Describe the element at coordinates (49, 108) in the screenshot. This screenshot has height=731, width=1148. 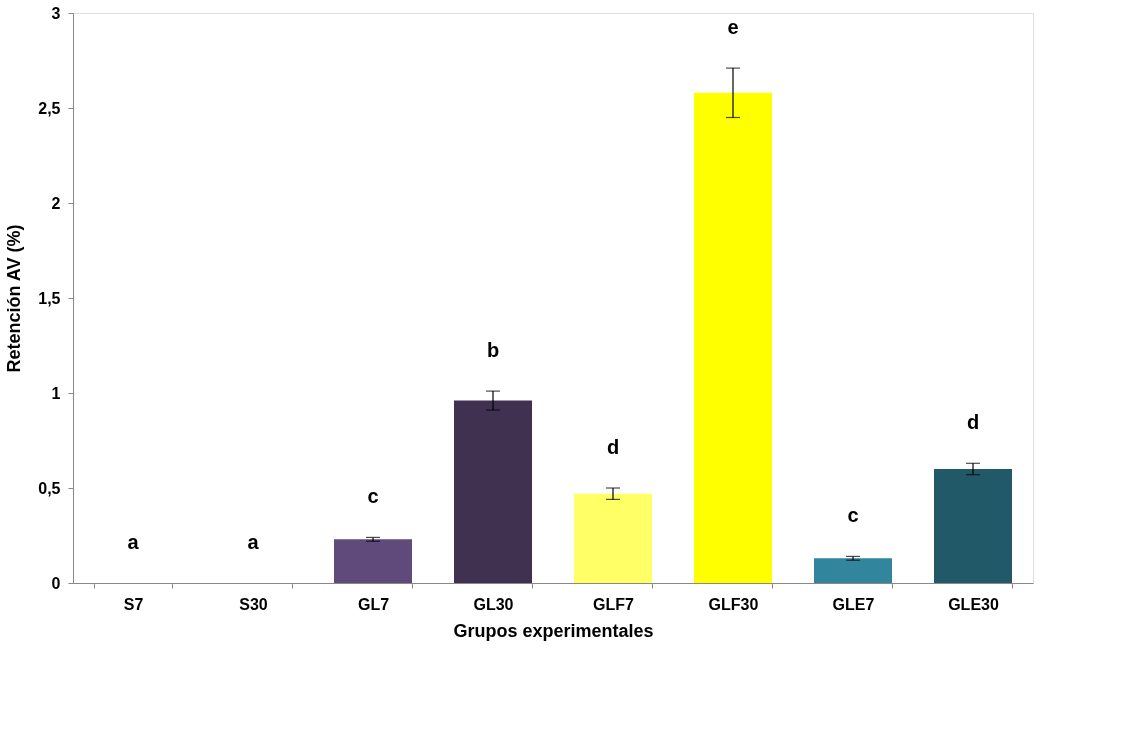
I see `y-tick-label: 2,5` at that location.